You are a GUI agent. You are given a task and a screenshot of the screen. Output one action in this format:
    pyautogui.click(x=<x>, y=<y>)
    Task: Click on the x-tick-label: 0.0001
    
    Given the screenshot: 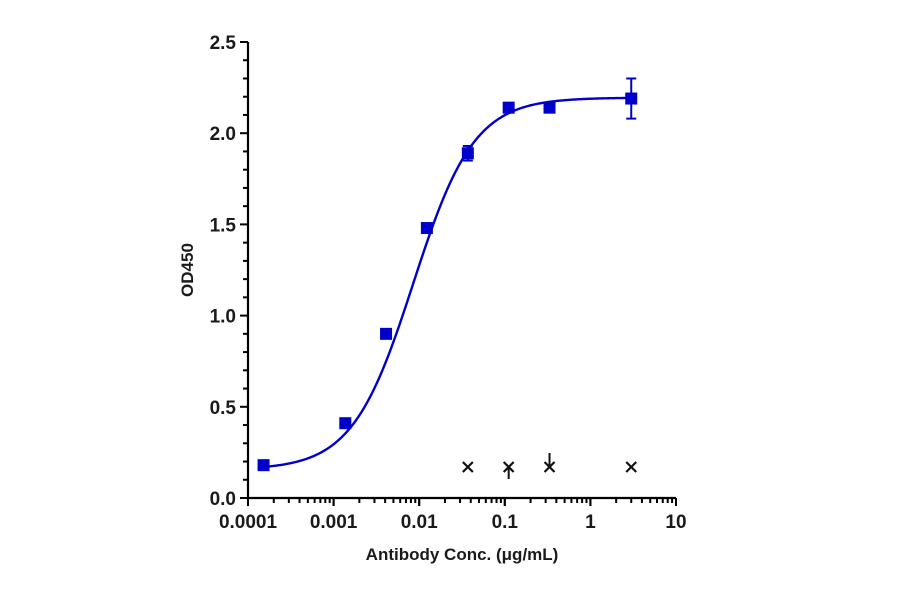 What is the action you would take?
    pyautogui.click(x=248, y=522)
    